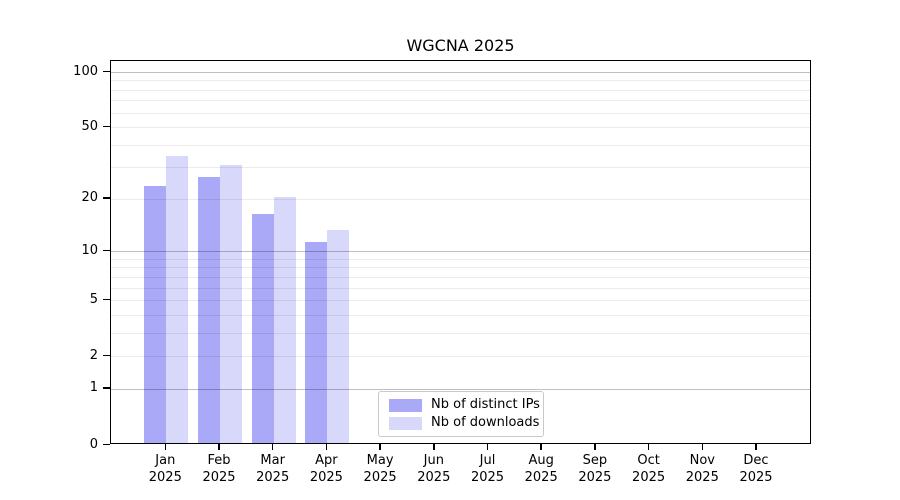  I want to click on bar-nb-of-distinct-ips-jan-2025, so click(155, 314).